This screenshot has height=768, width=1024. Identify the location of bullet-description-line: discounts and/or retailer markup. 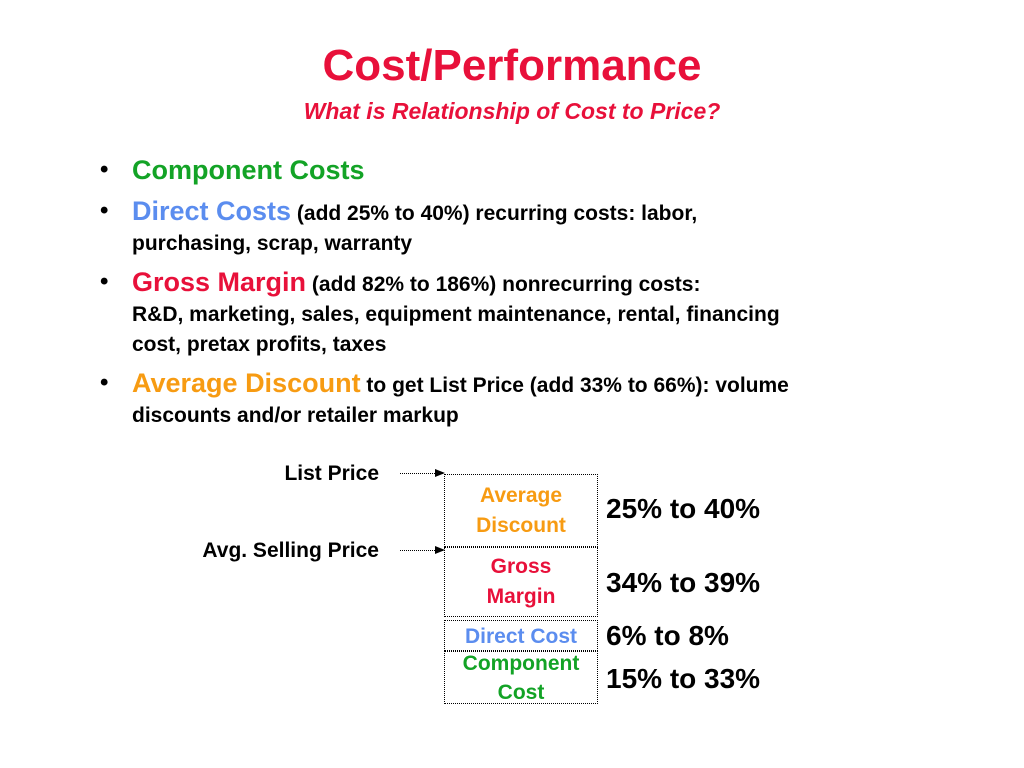
(295, 415).